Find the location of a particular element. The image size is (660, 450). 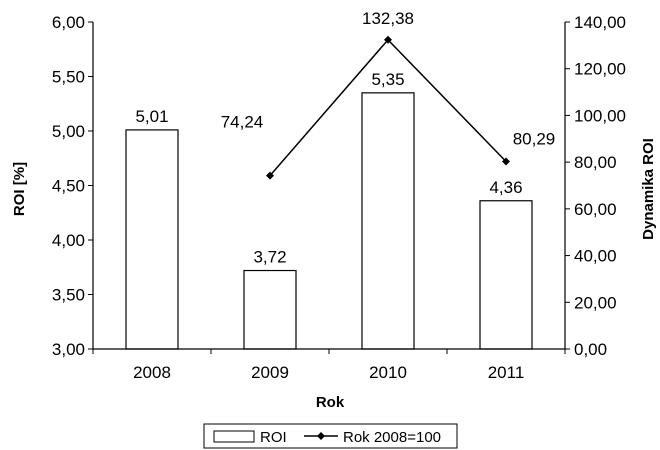

bar-label-2008: 5,01 is located at coordinates (151, 116).